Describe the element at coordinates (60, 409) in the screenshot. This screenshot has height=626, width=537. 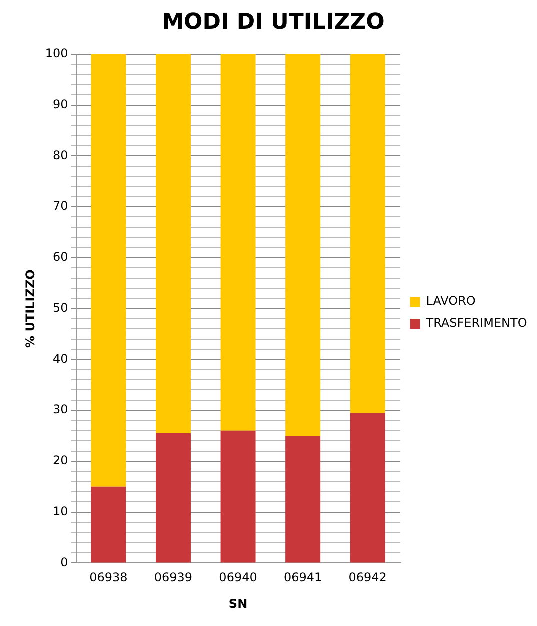
I see `y-tick-label: 30` at that location.